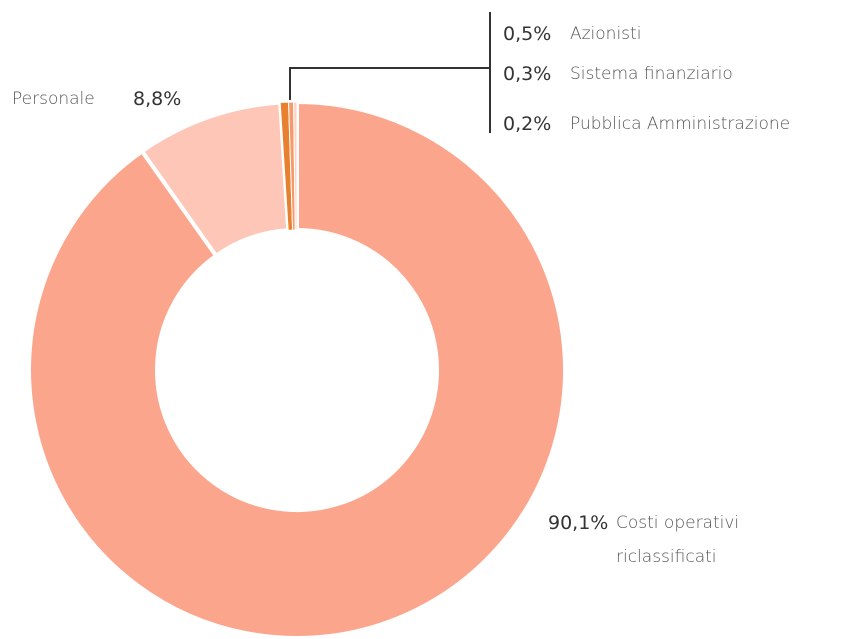 The width and height of the screenshot is (858, 639). Describe the element at coordinates (157, 99) in the screenshot. I see `value-label: 8,8%` at that location.